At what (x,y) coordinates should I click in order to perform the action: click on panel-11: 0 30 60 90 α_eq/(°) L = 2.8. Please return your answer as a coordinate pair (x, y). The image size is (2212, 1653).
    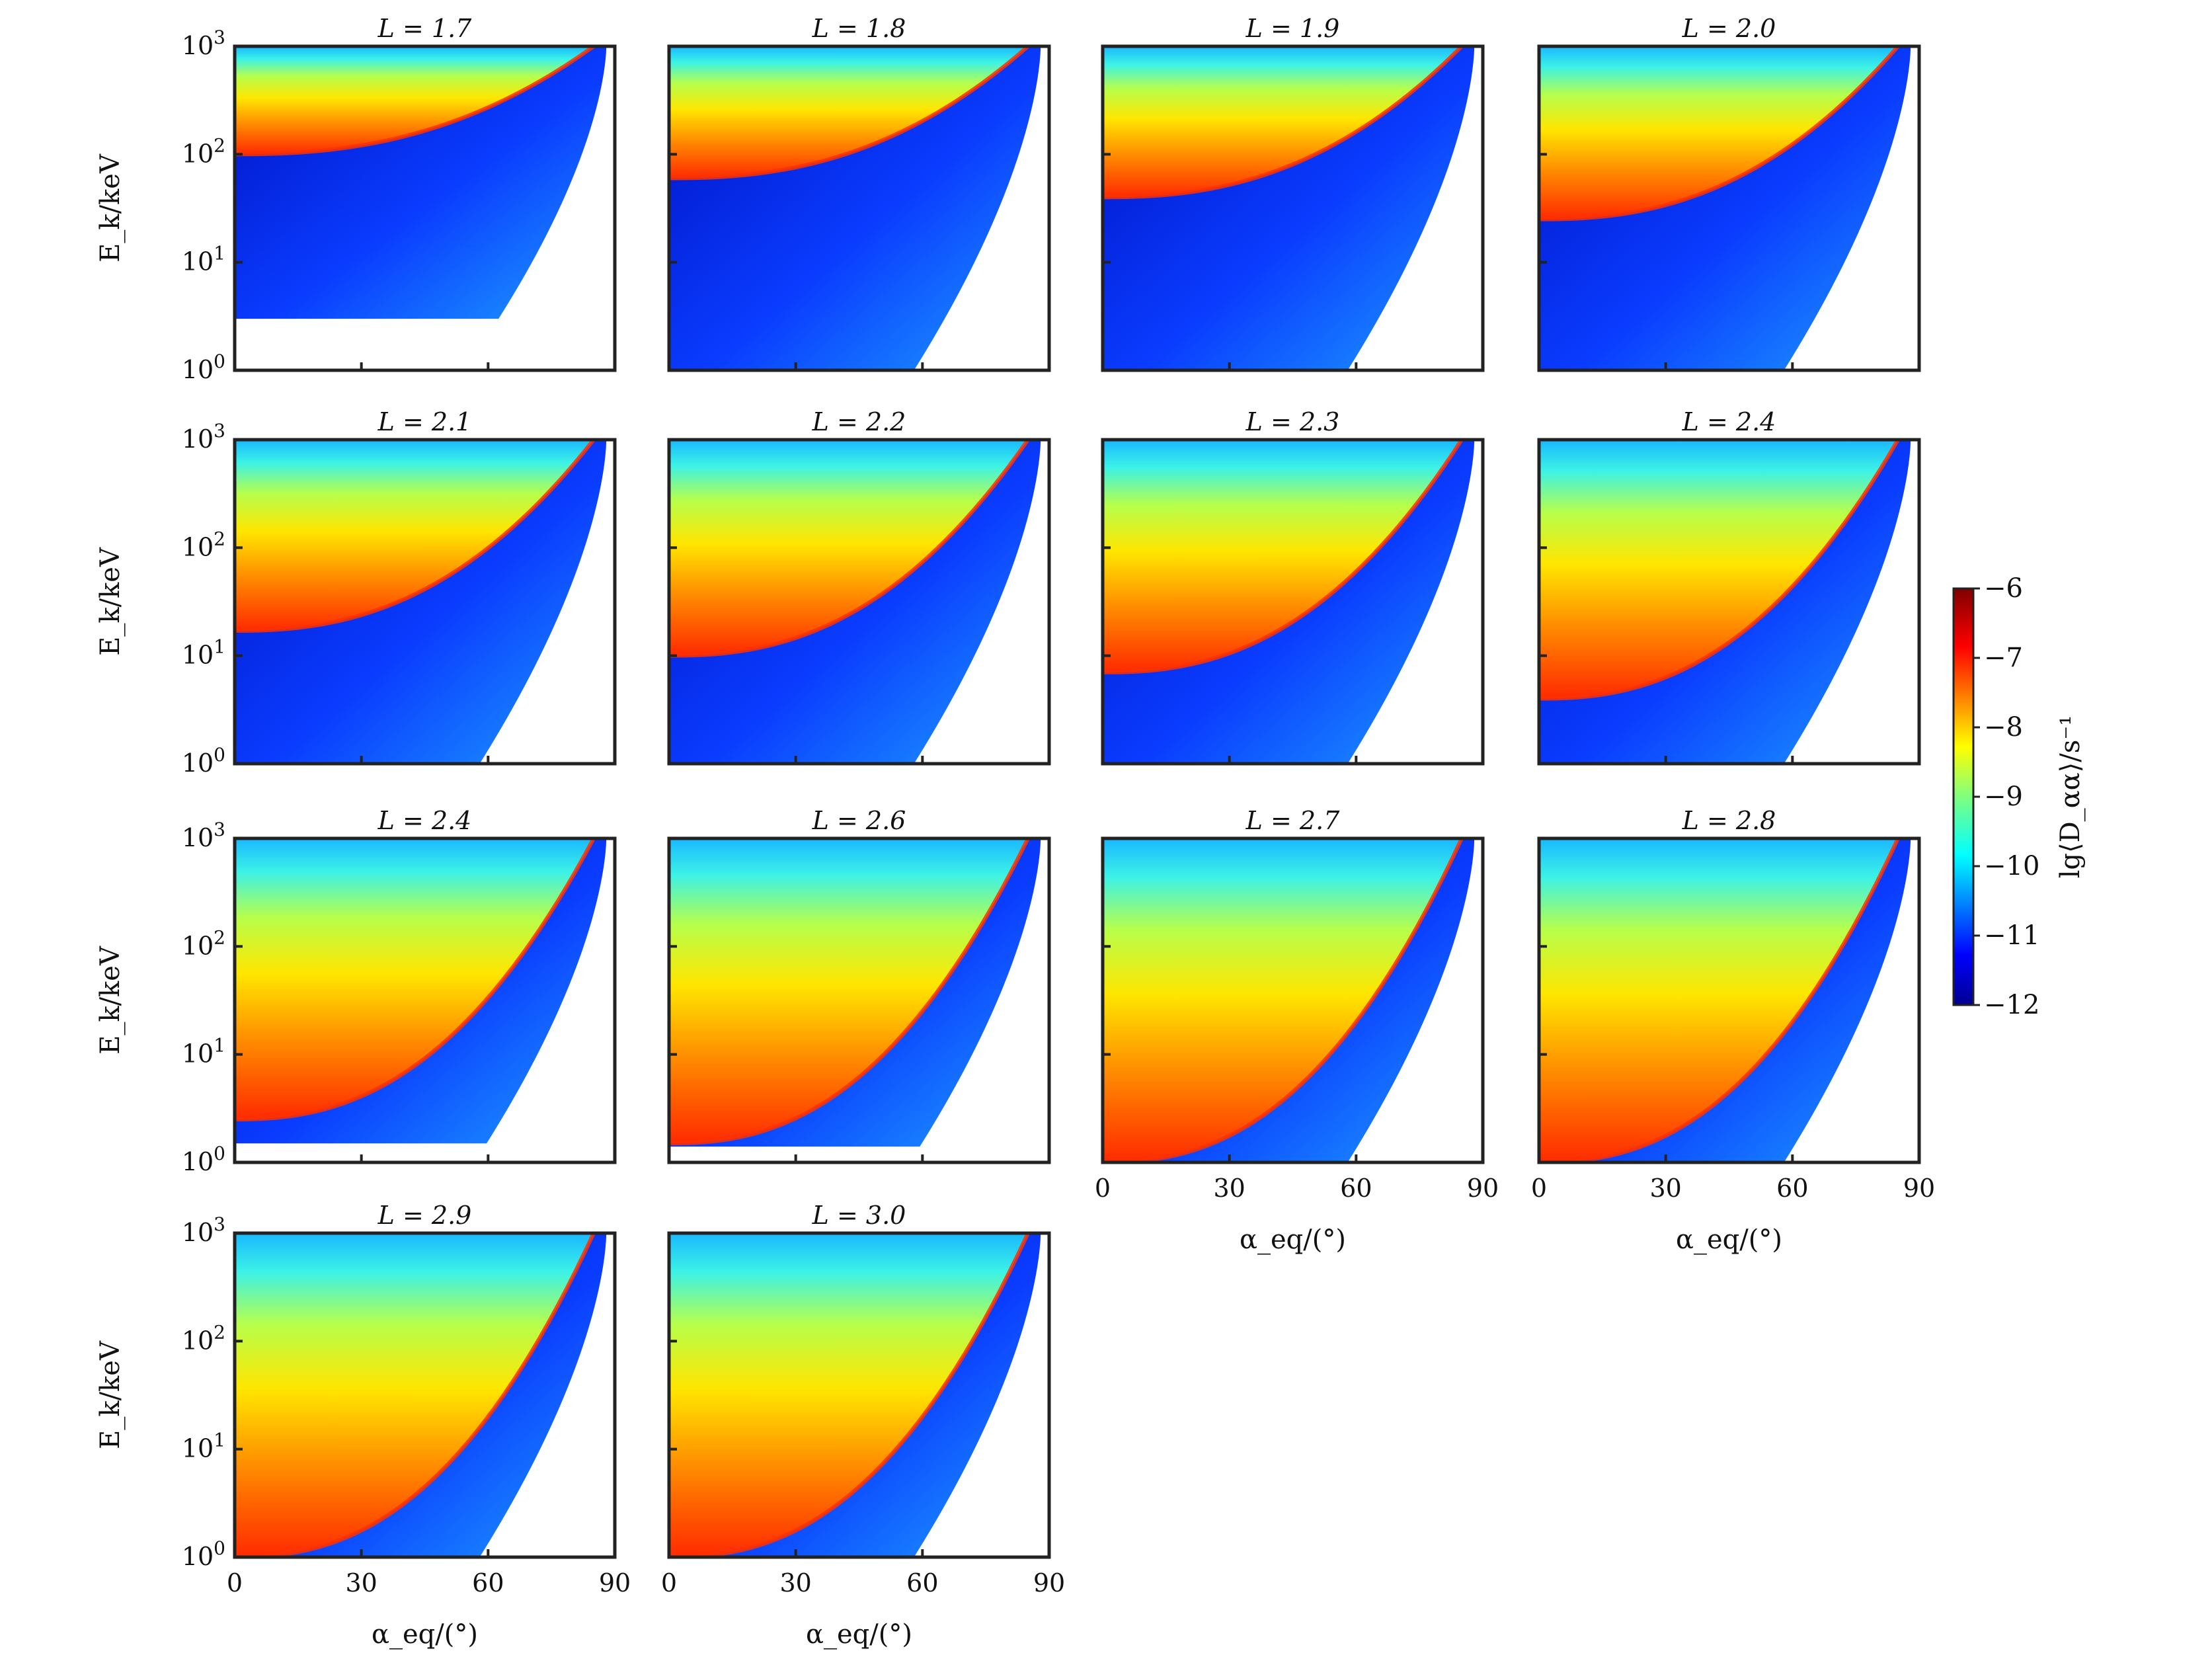
    Looking at the image, I should click on (1733, 1030).